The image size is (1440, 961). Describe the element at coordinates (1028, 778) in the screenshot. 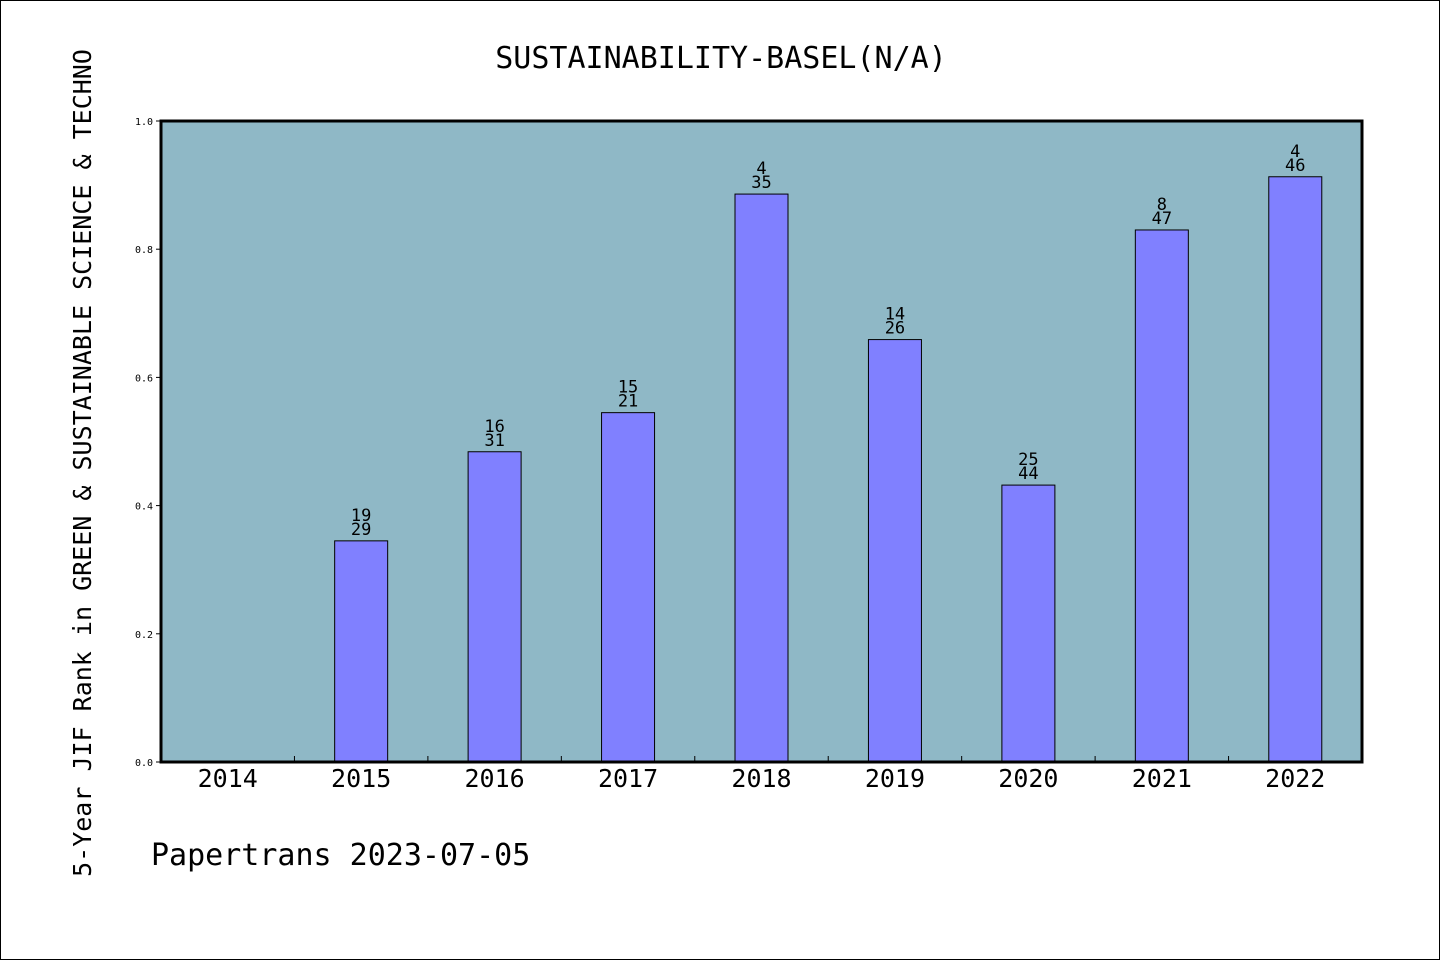

I see `x-tick-label-2020: 2020` at that location.